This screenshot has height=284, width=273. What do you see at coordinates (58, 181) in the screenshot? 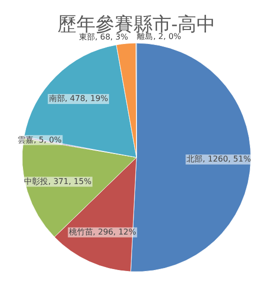
I see `slice-label: 中彰投, 371, 15%` at bounding box center [58, 181].